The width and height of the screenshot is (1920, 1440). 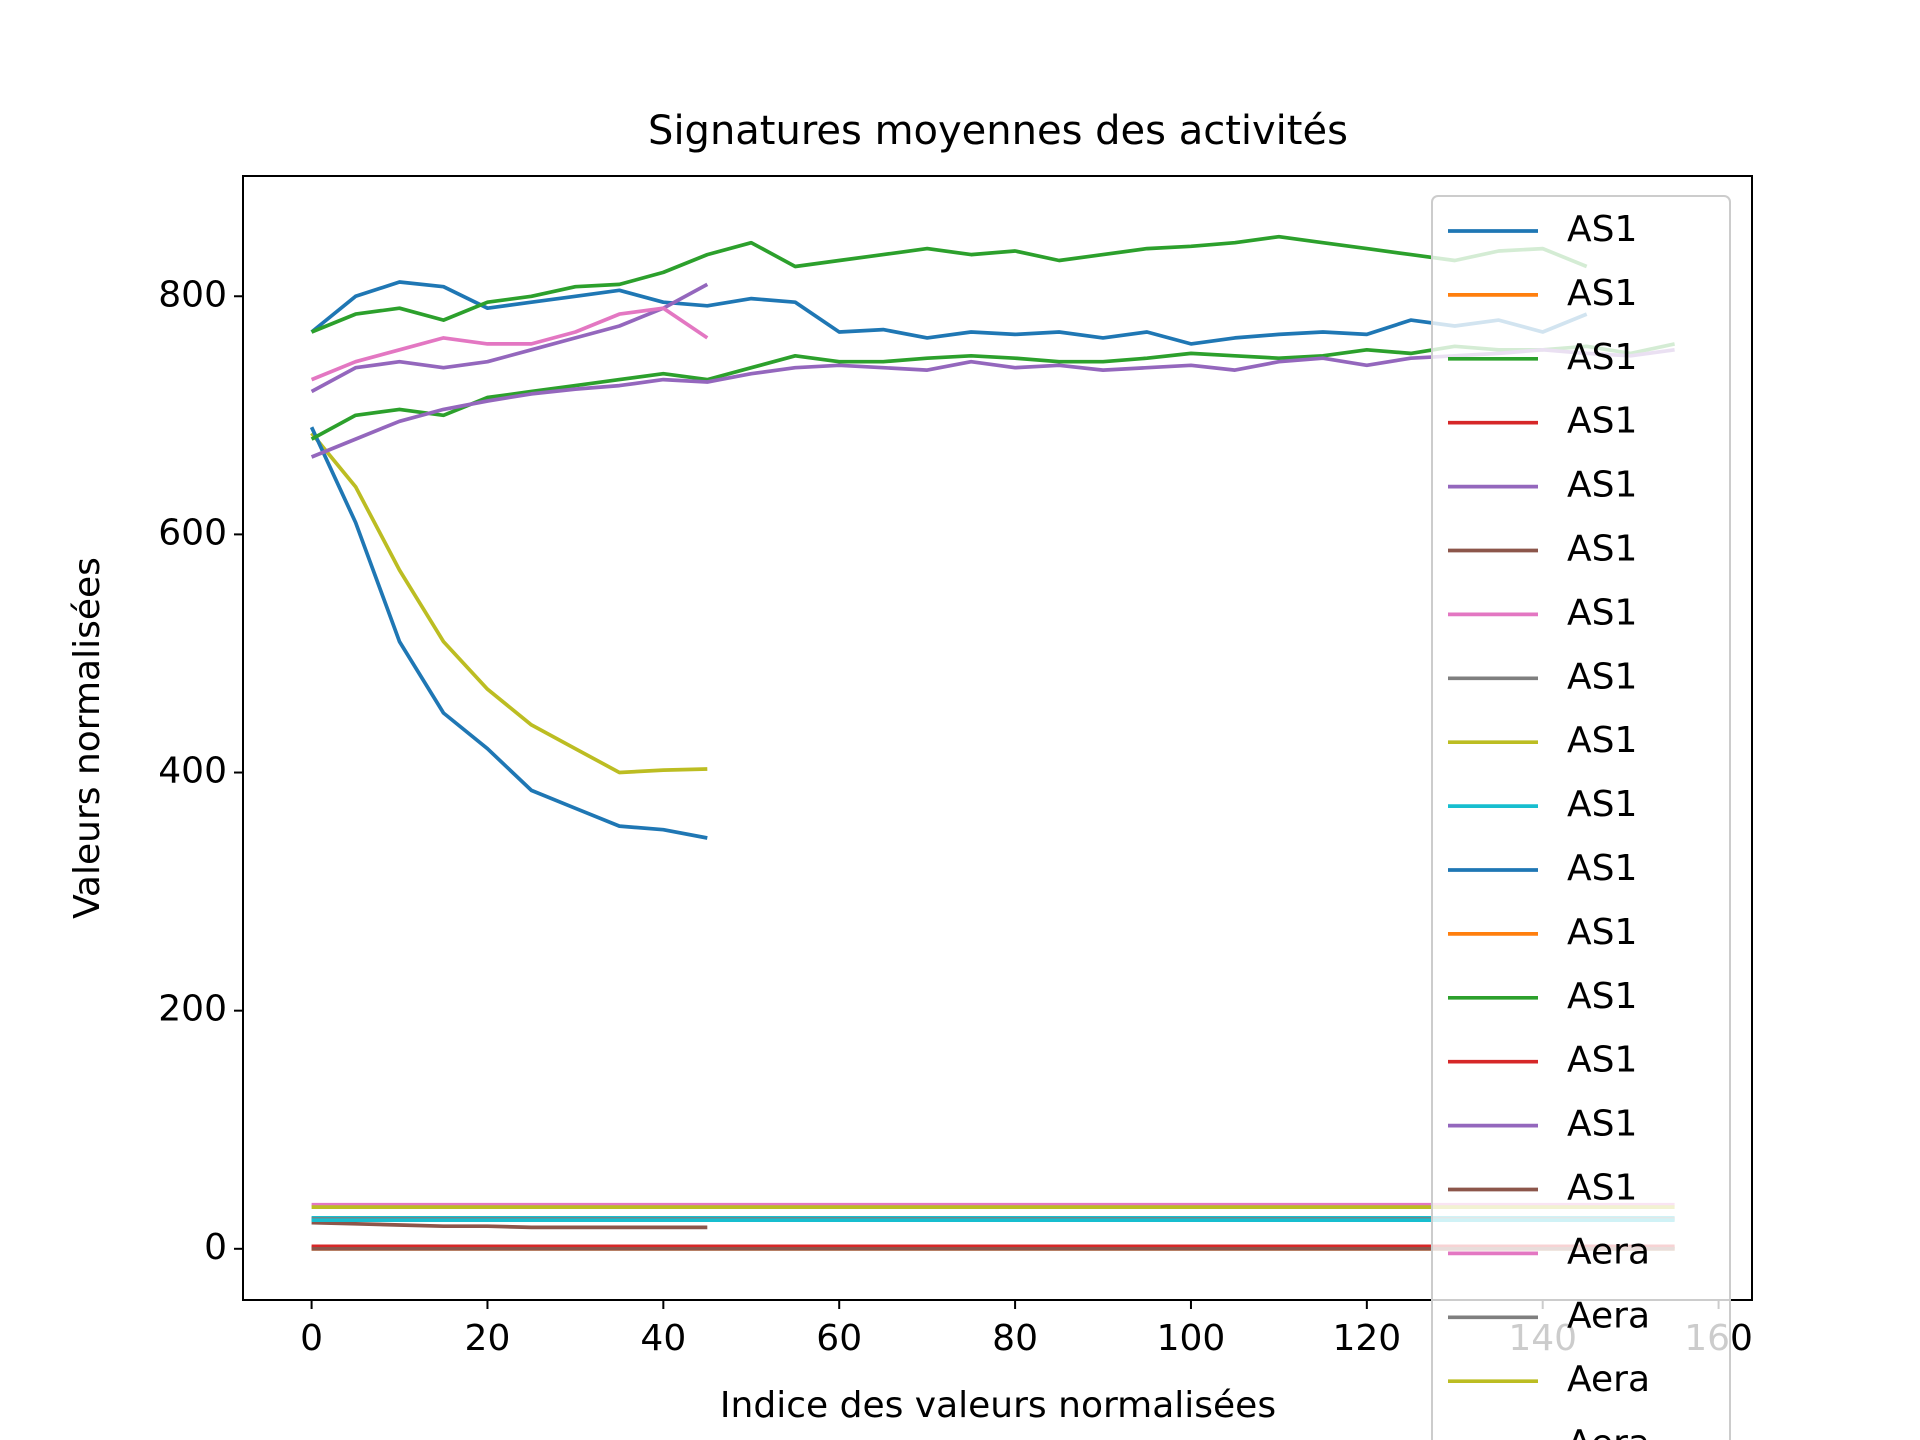 What do you see at coordinates (87, 738) in the screenshot?
I see `y-axis-label: Valeurs normalisées` at bounding box center [87, 738].